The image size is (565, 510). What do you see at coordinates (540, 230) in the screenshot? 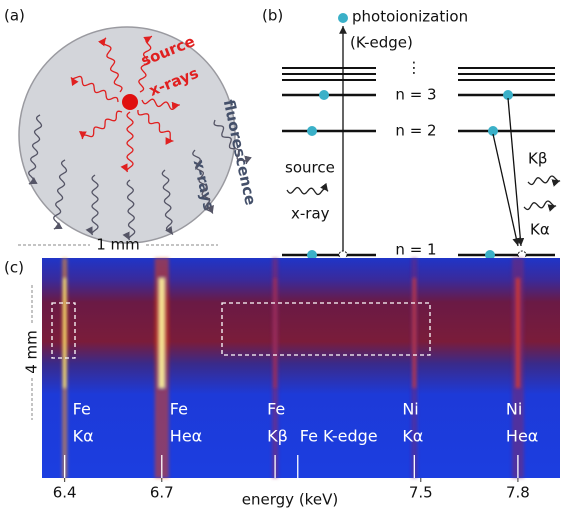
I see `line-label: Kα` at bounding box center [540, 230].